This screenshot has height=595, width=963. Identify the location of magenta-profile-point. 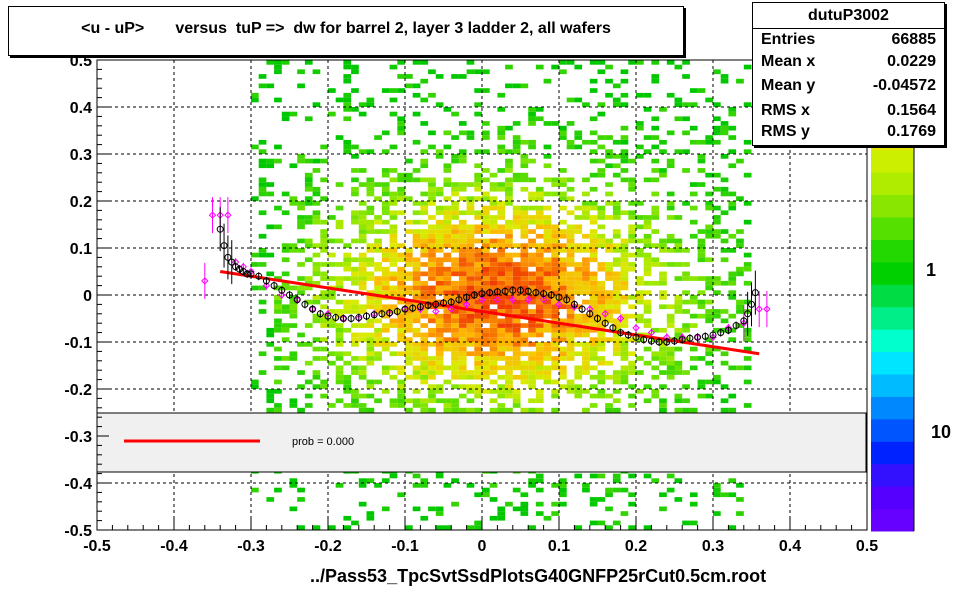
(605, 314).